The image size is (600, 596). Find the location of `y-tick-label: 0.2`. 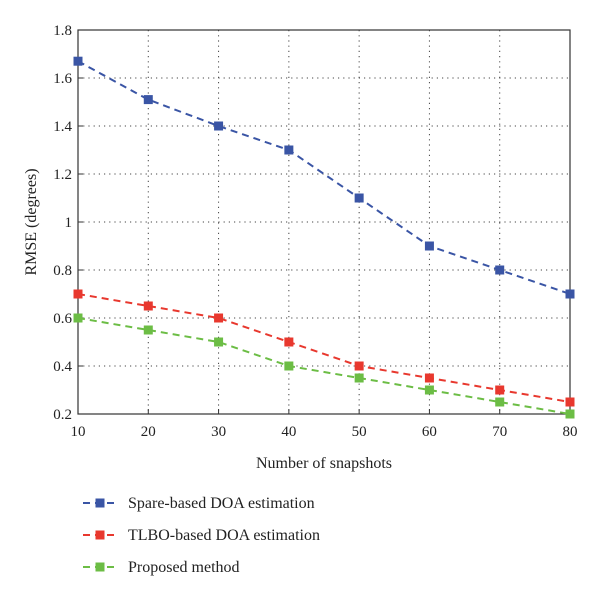

y-tick-label: 0.2 is located at coordinates (62, 415).